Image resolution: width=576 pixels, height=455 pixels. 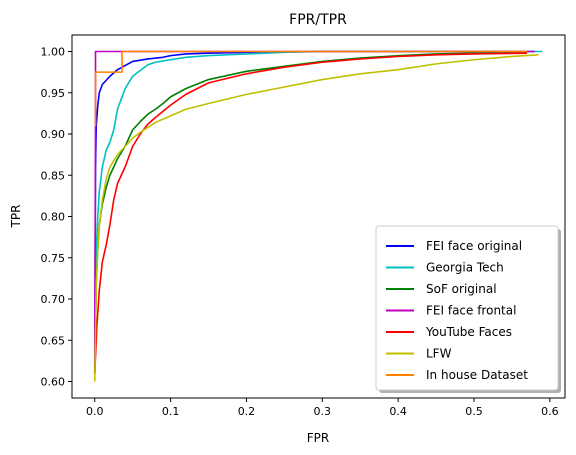 I want to click on y-tick-label: 0.60, so click(x=53, y=382).